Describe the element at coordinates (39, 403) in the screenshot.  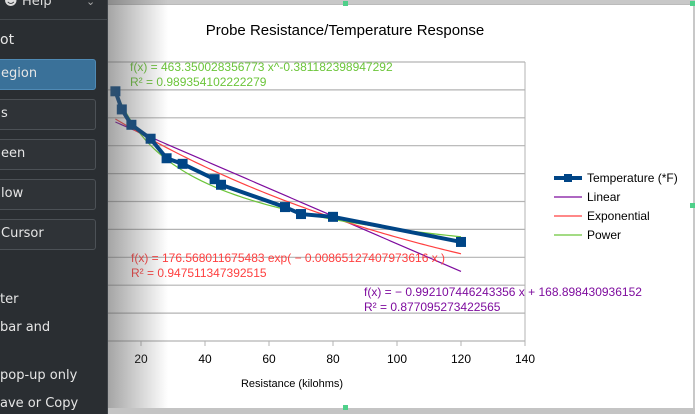
I see `option-text: ave or Copy` at that location.